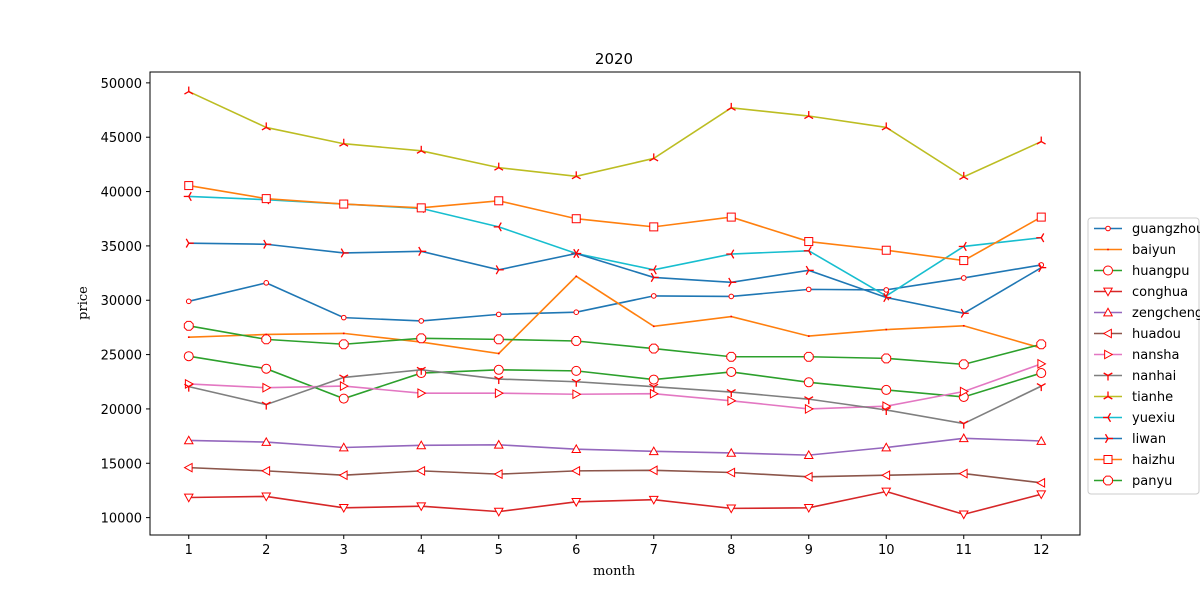 The image size is (1200, 604). I want to click on legend-marker-nanhai-spoke, so click(1110, 374).